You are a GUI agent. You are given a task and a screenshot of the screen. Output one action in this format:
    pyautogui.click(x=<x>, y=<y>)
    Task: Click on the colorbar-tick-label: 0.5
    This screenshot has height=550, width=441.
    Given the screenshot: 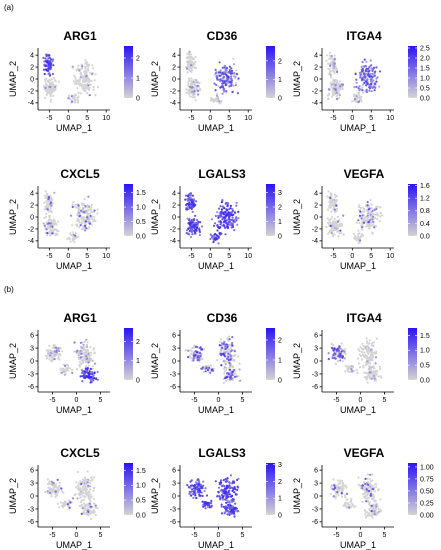 What is the action you would take?
    pyautogui.click(x=141, y=501)
    